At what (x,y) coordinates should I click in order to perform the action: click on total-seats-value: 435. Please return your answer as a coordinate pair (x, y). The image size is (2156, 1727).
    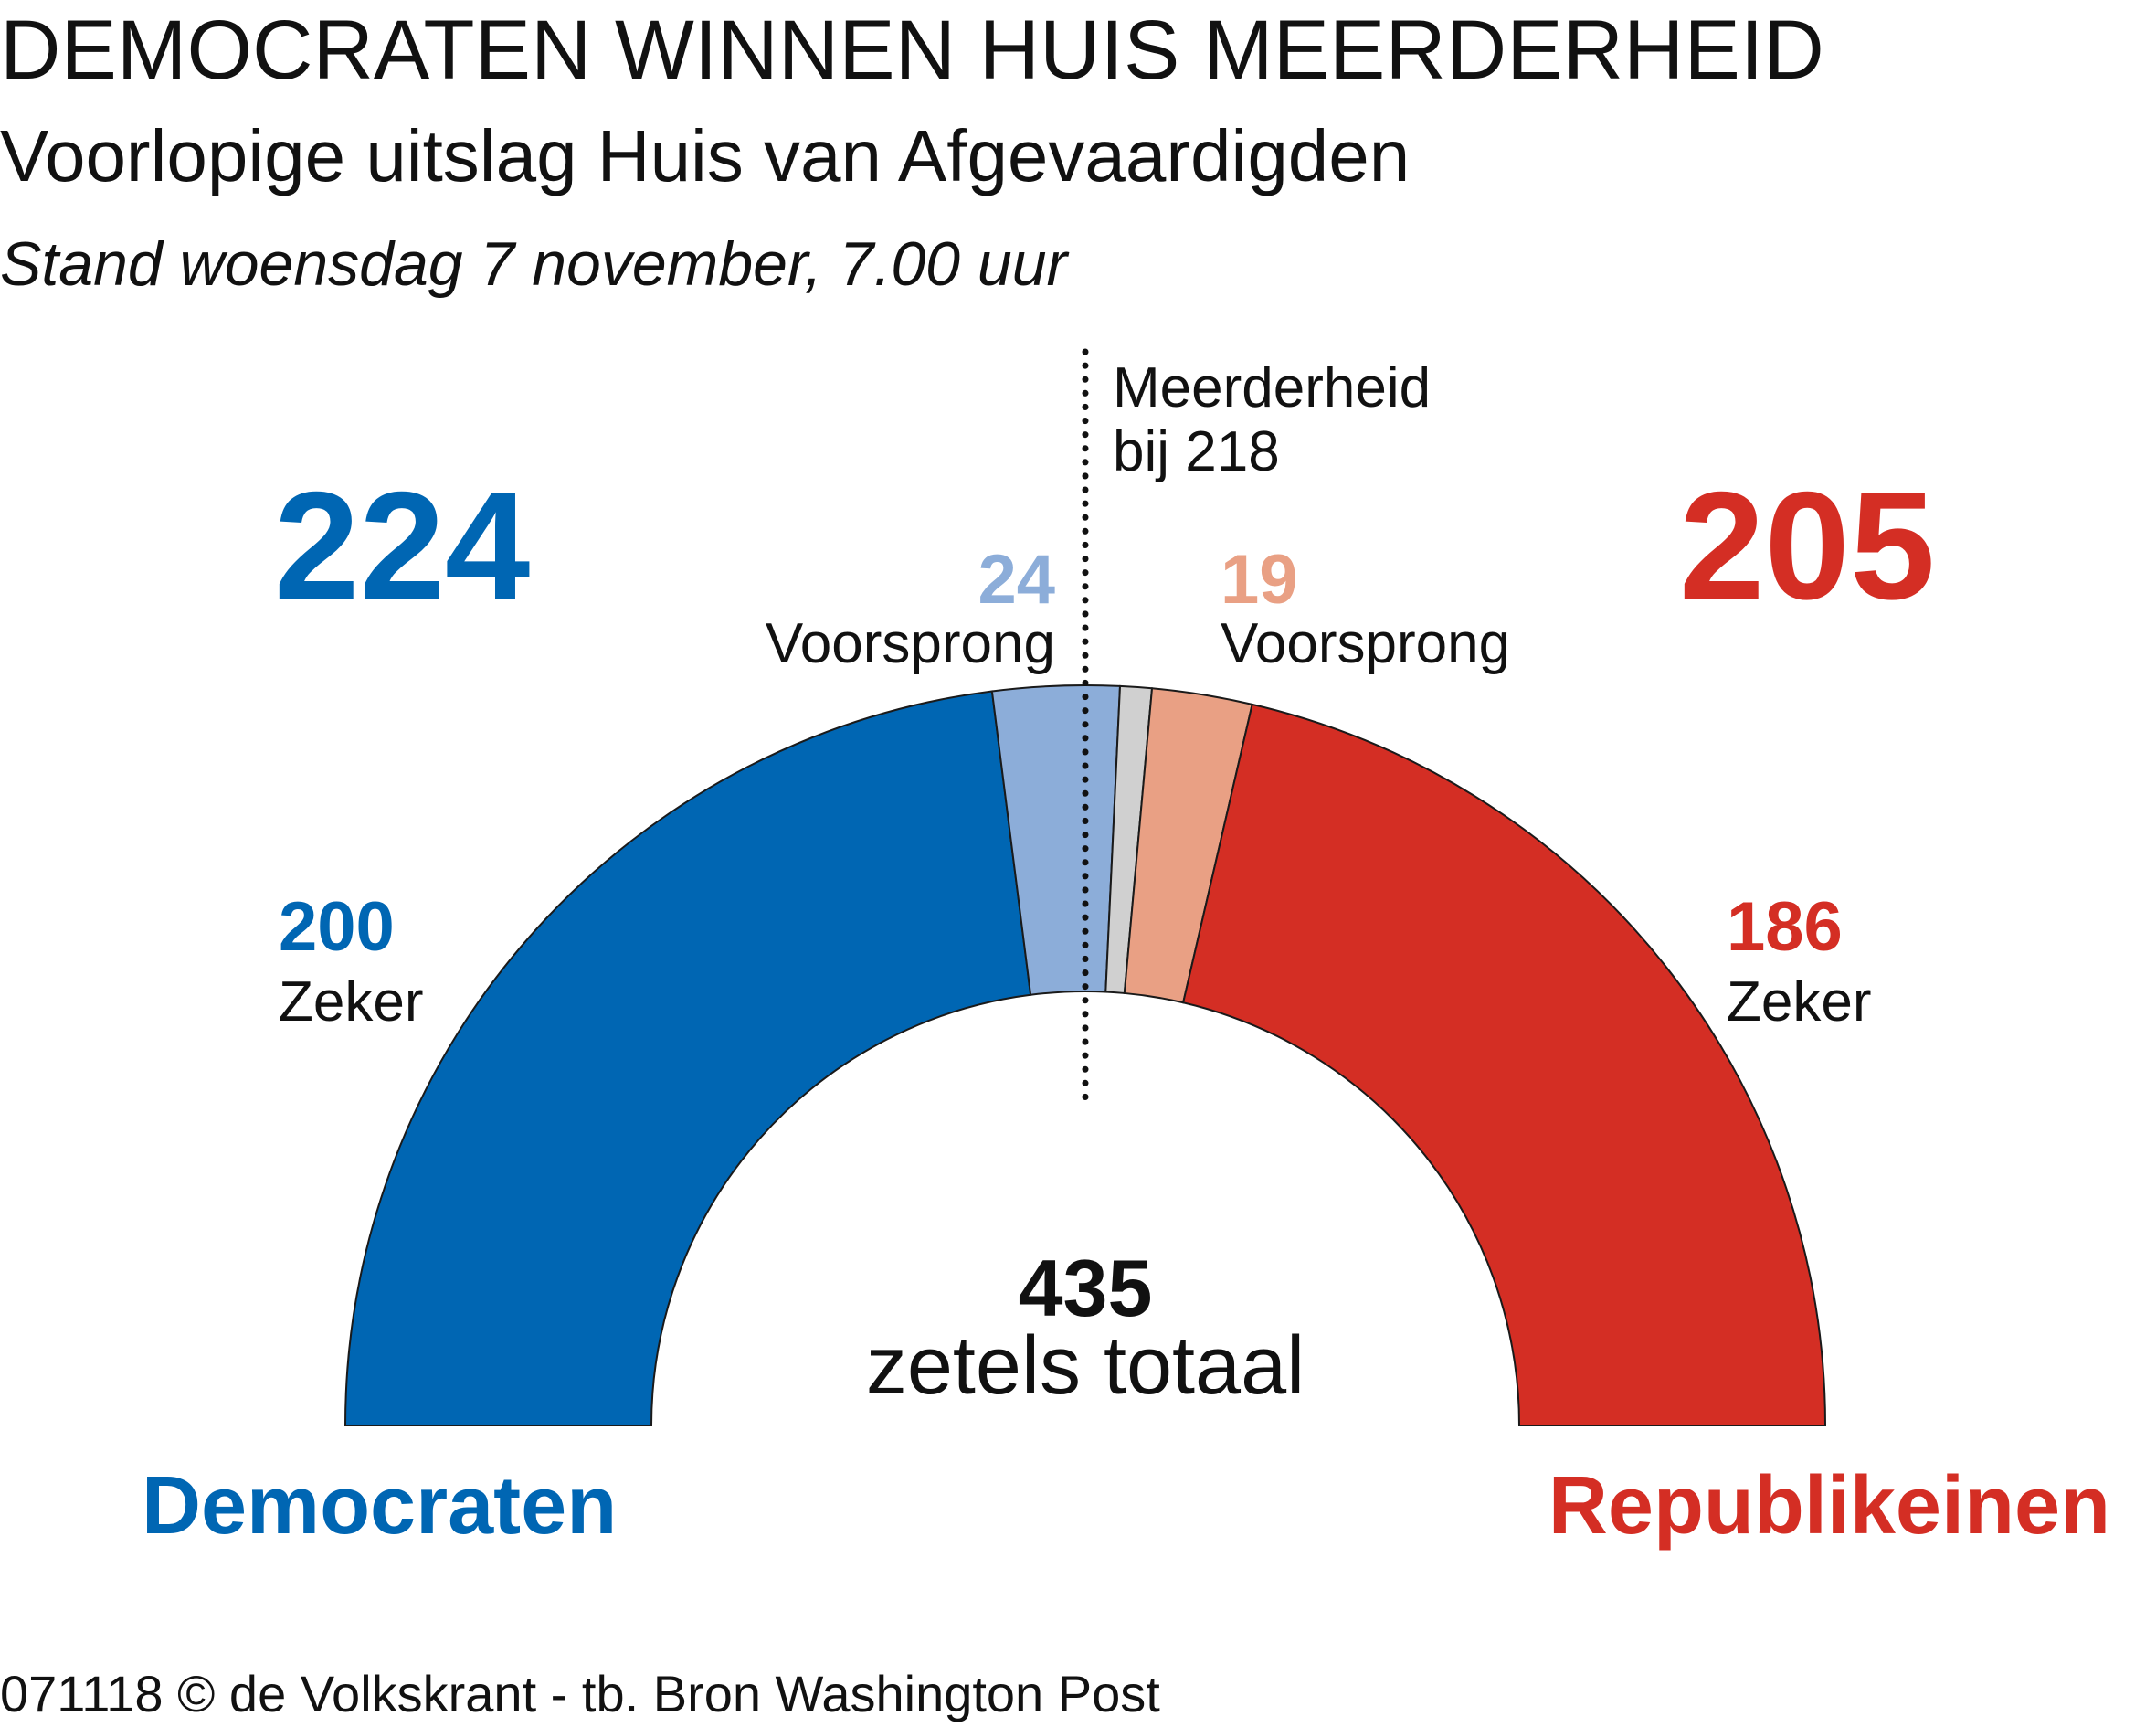
    Looking at the image, I should click on (1086, 1288).